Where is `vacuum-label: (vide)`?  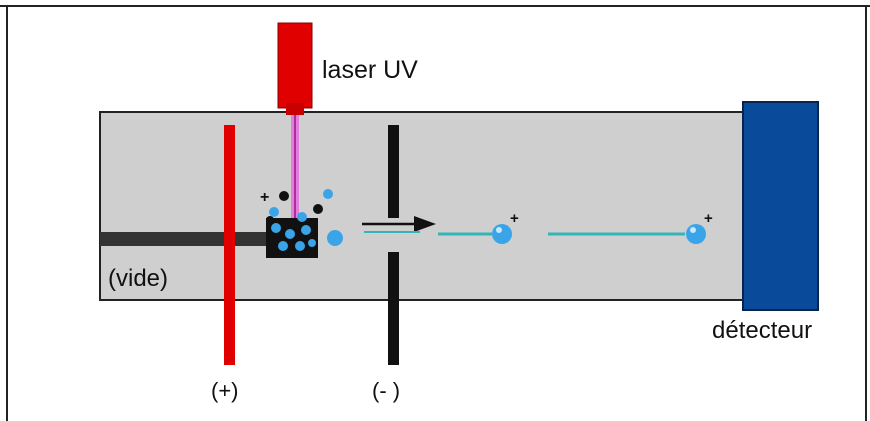
vacuum-label: (vide) is located at coordinates (138, 278).